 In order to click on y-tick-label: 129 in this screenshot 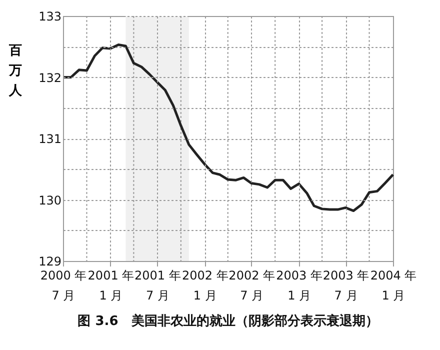, I will do `click(50, 261)`.